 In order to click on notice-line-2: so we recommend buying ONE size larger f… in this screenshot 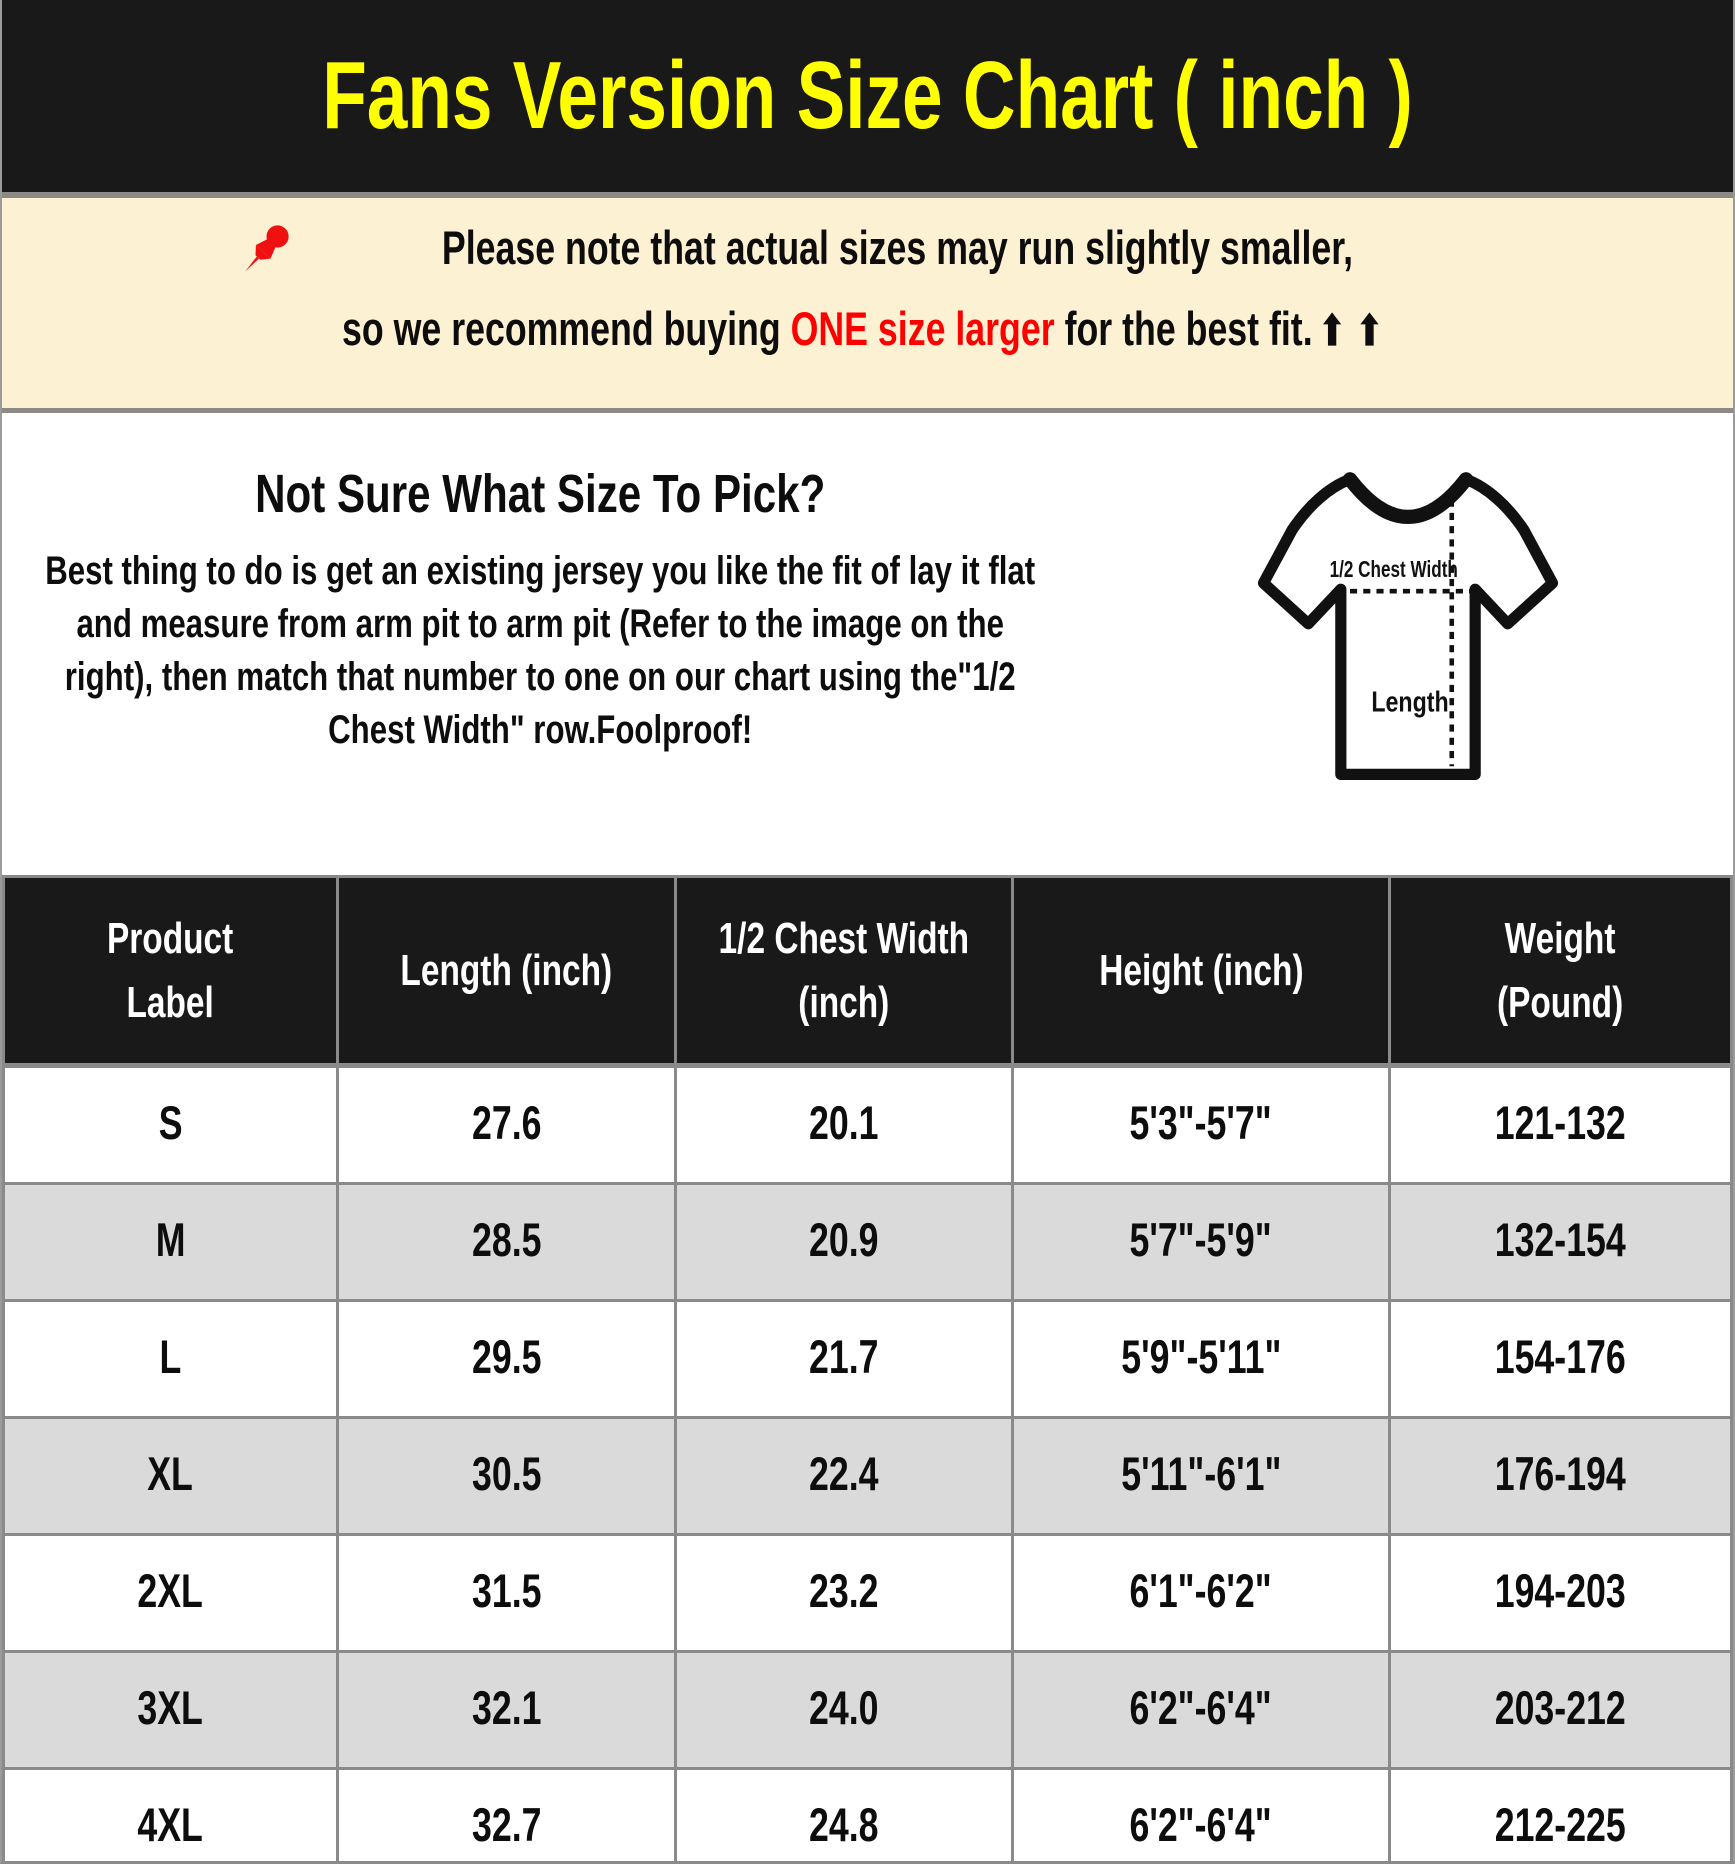, I will do `click(868, 329)`.